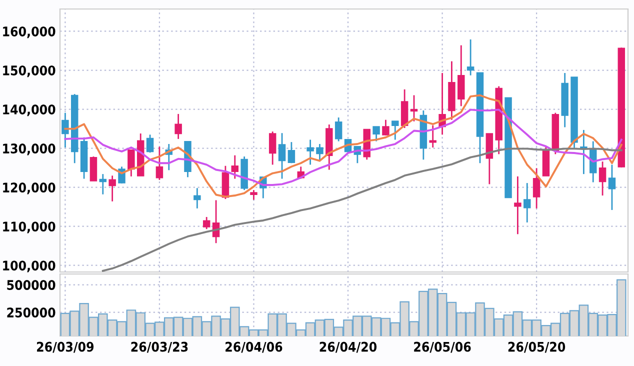 The width and height of the screenshot is (634, 366). What do you see at coordinates (29, 266) in the screenshot?
I see `y-tick-label: 100,000` at bounding box center [29, 266].